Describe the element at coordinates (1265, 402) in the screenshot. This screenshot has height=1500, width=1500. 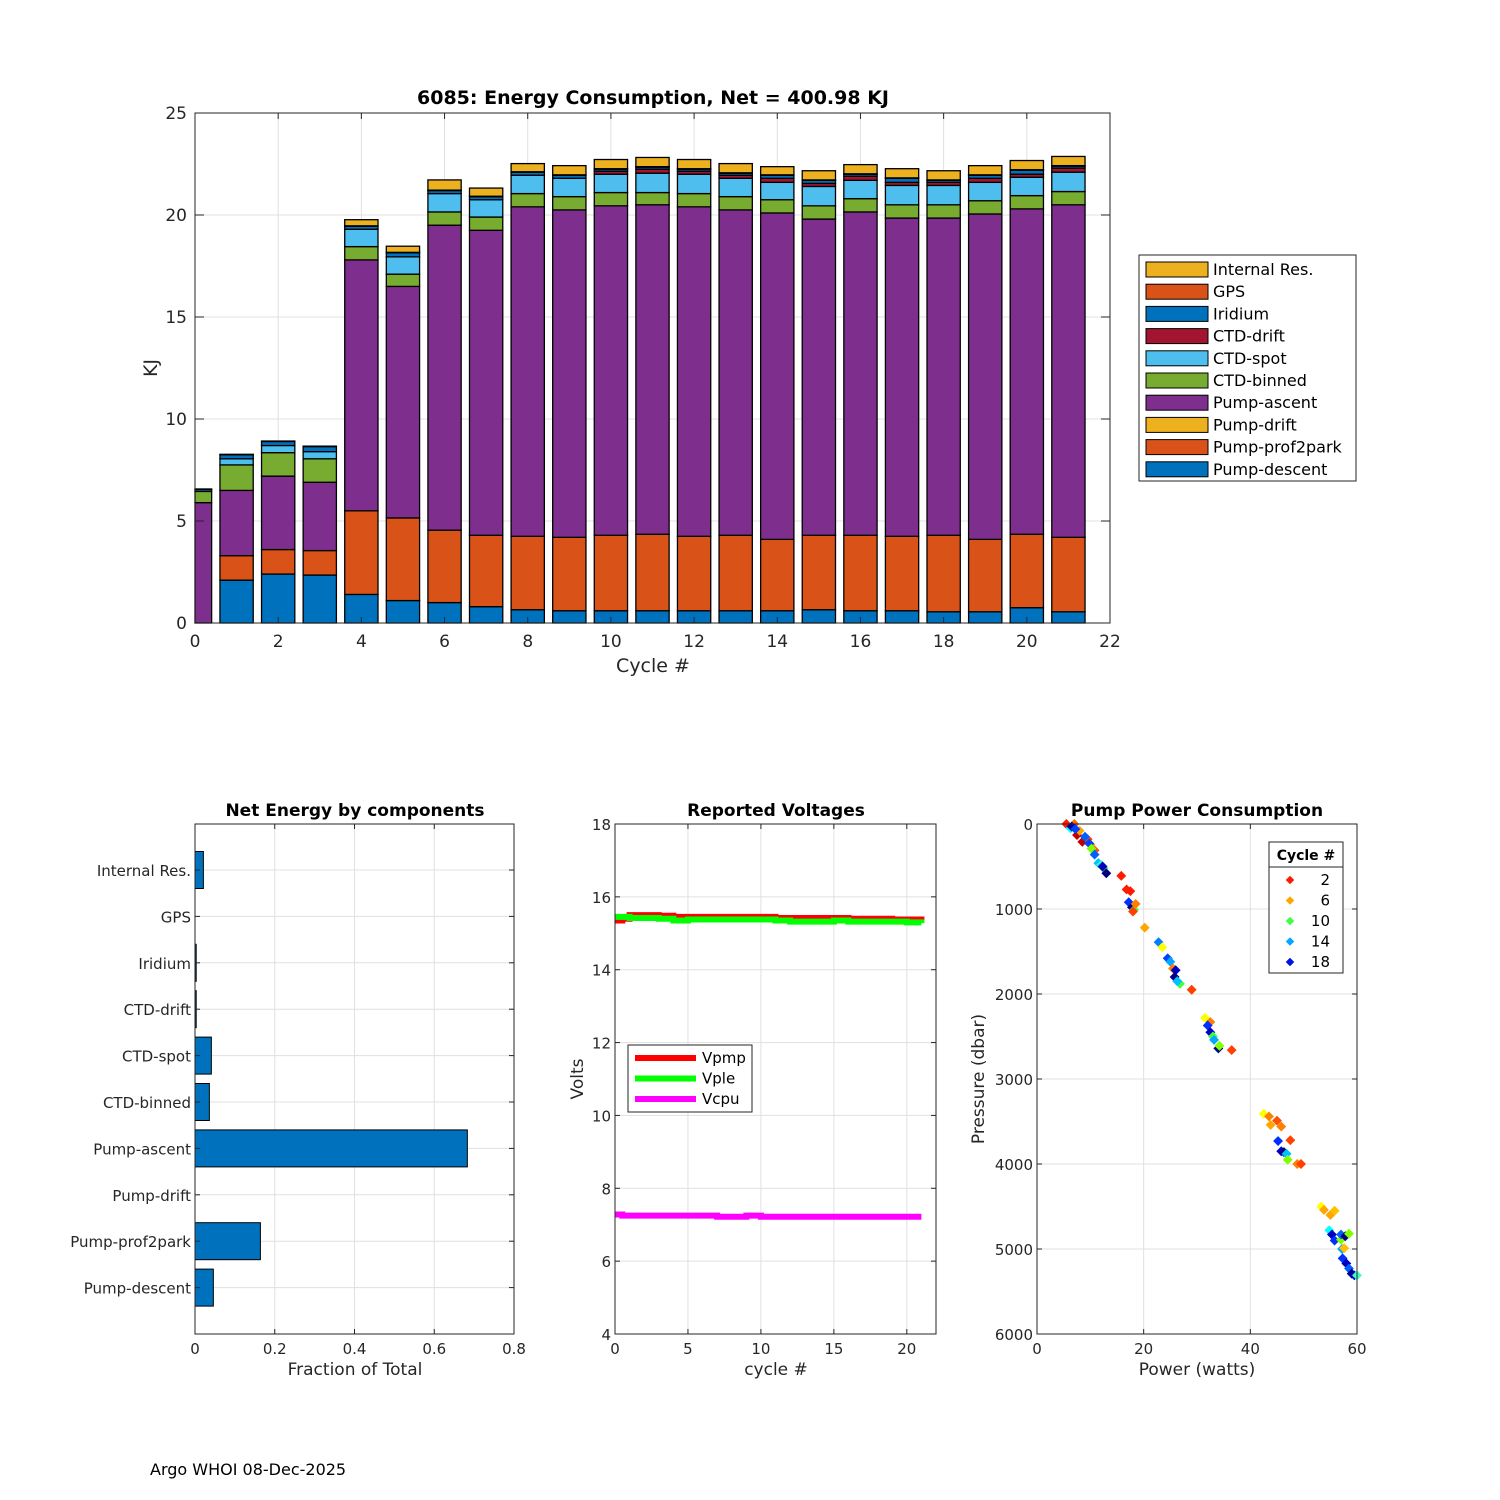
I see `legend-label: Pump-ascent` at that location.